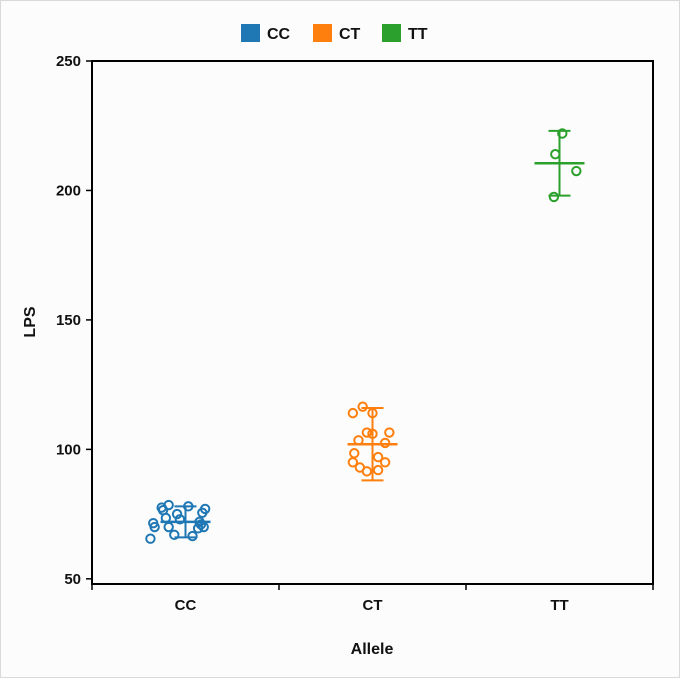 The width and height of the screenshot is (680, 678). What do you see at coordinates (350, 34) in the screenshot?
I see `legend-label-ct: CT` at bounding box center [350, 34].